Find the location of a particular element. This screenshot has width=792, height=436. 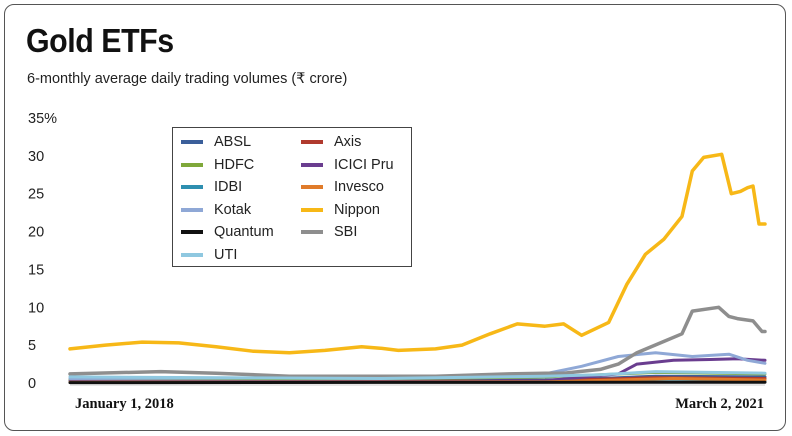

legend-label: SBI is located at coordinates (346, 232).